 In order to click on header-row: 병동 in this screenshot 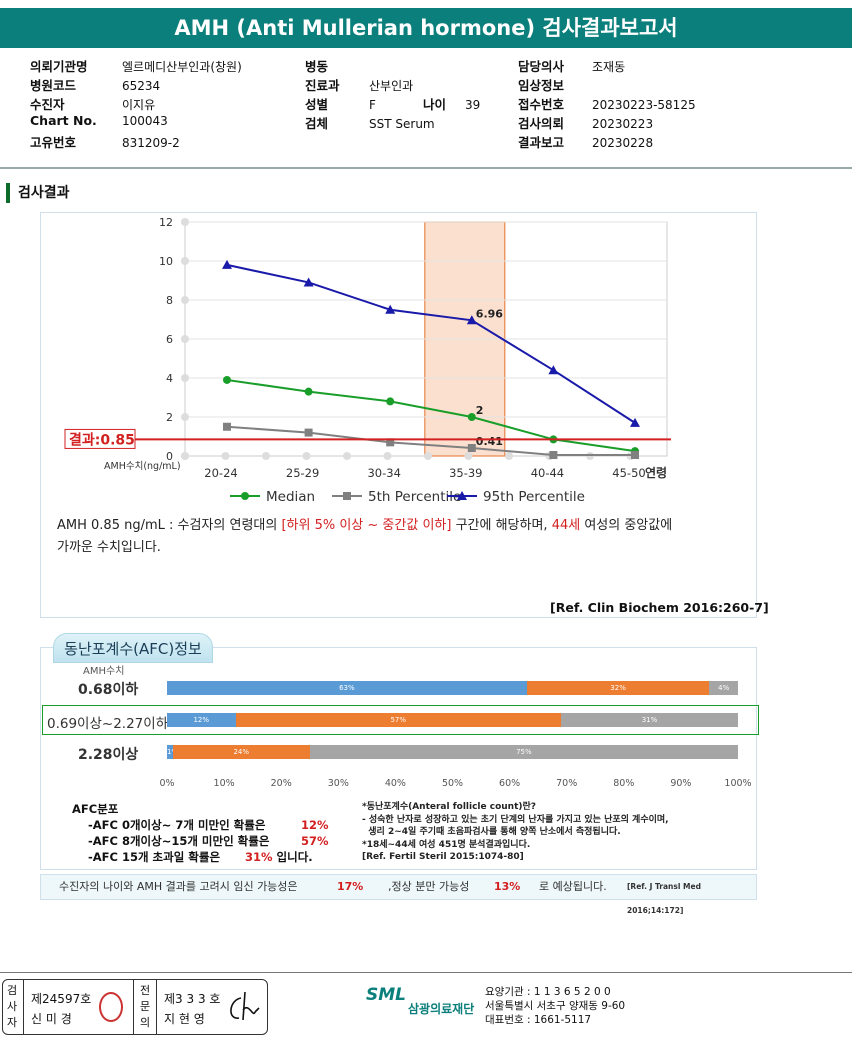, I will do `click(405, 65)`.